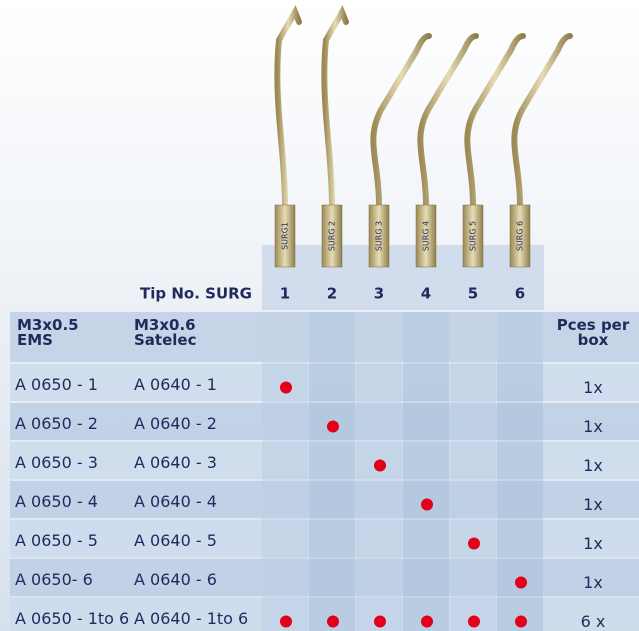  What do you see at coordinates (56, 462) in the screenshot?
I see `ems-code: A 0650 - 3` at bounding box center [56, 462].